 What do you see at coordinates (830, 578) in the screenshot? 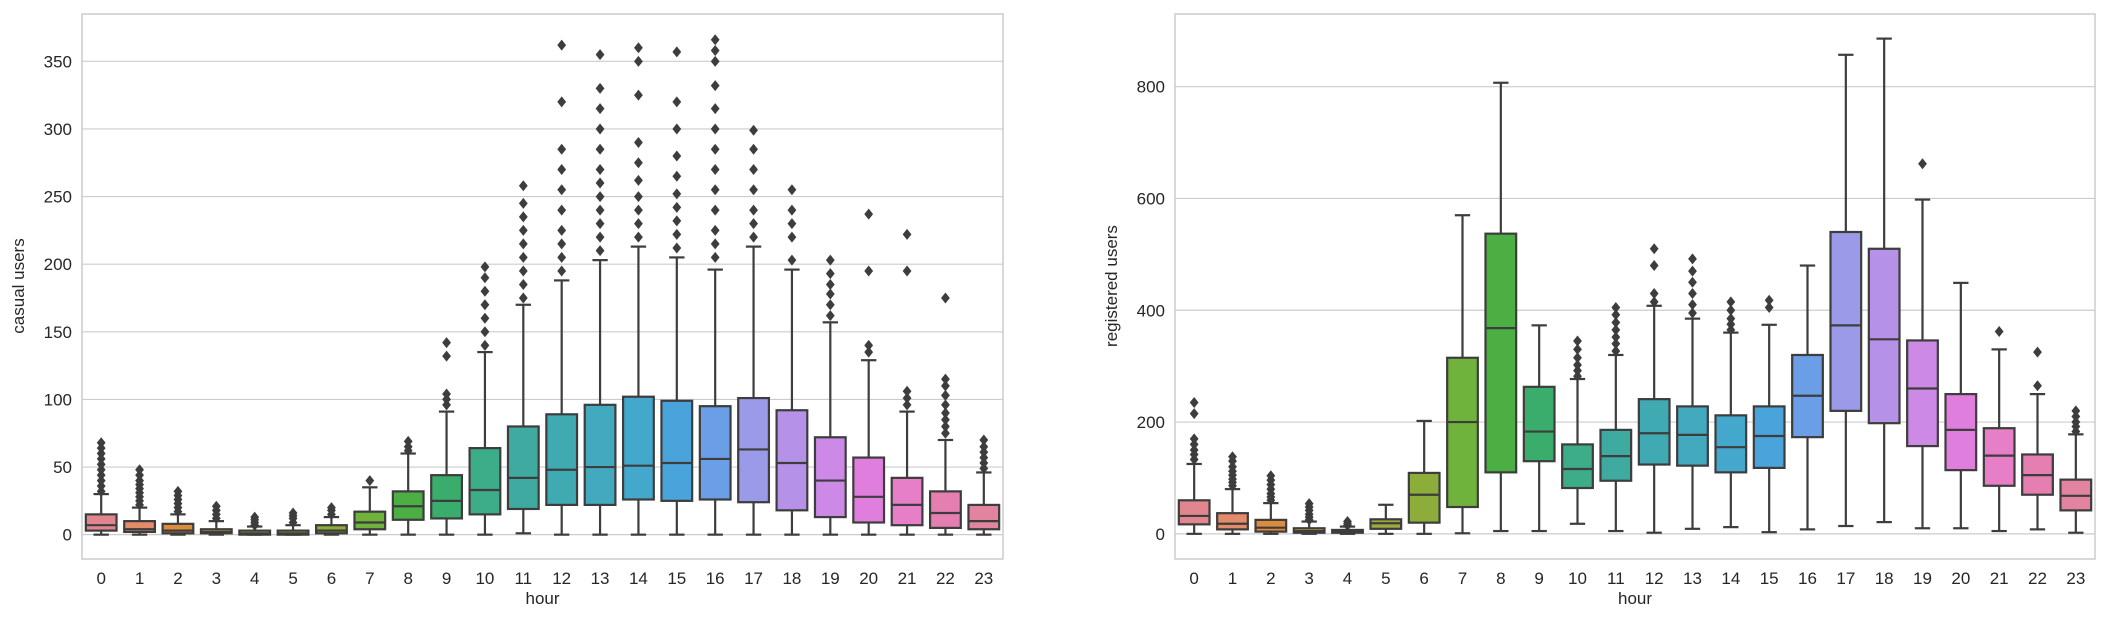
I see `x-tick-label: 19` at bounding box center [830, 578].